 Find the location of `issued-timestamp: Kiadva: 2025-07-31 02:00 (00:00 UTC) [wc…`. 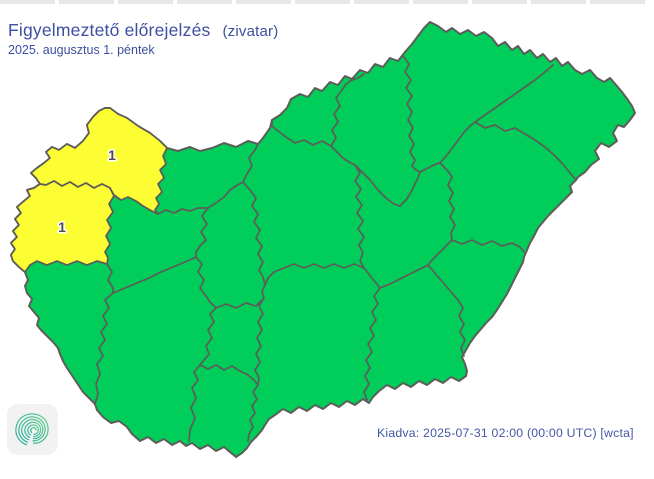

issued-timestamp: Kiadva: 2025-07-31 02:00 (00:00 UTC) [wc… is located at coordinates (505, 433).